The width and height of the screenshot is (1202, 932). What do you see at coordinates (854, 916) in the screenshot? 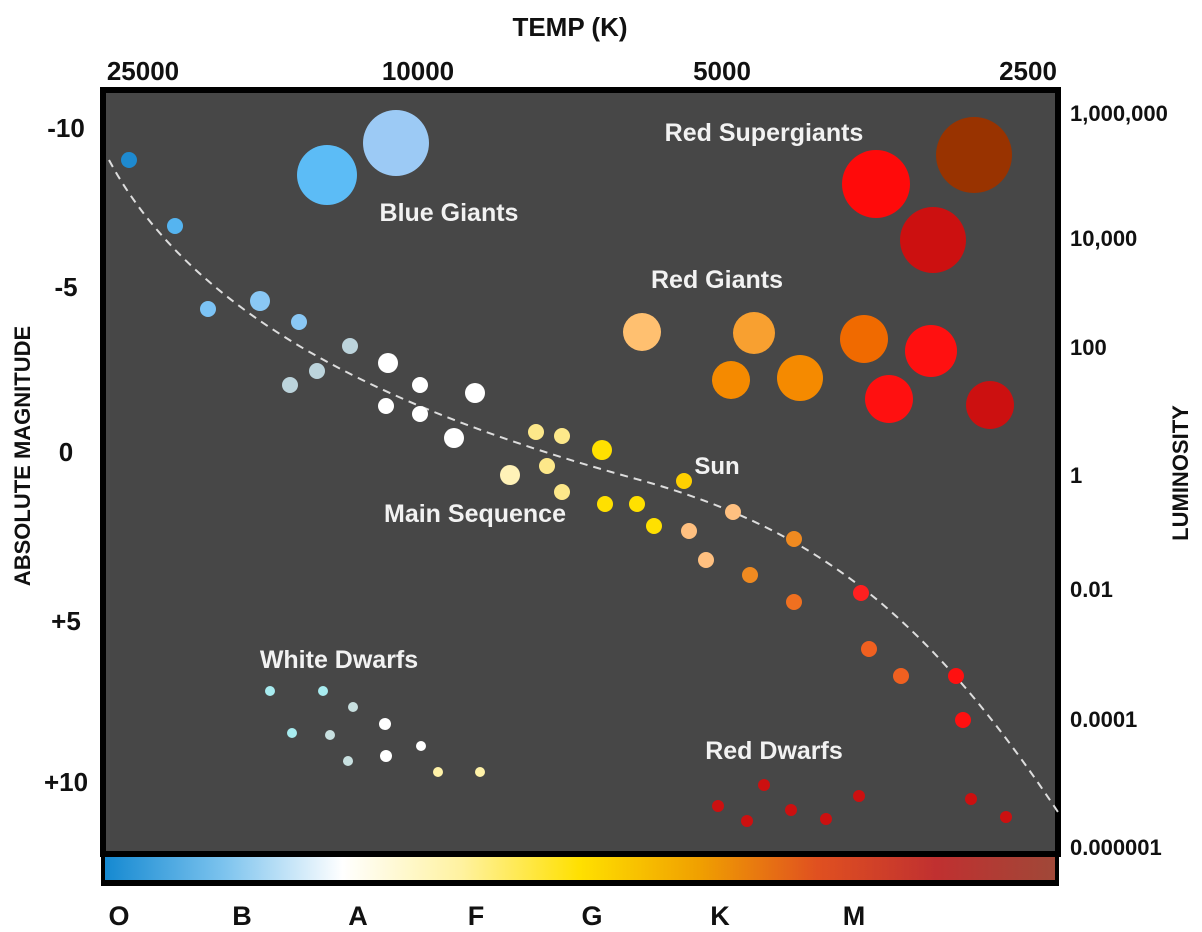
I see `spectral-class-m: M` at bounding box center [854, 916].